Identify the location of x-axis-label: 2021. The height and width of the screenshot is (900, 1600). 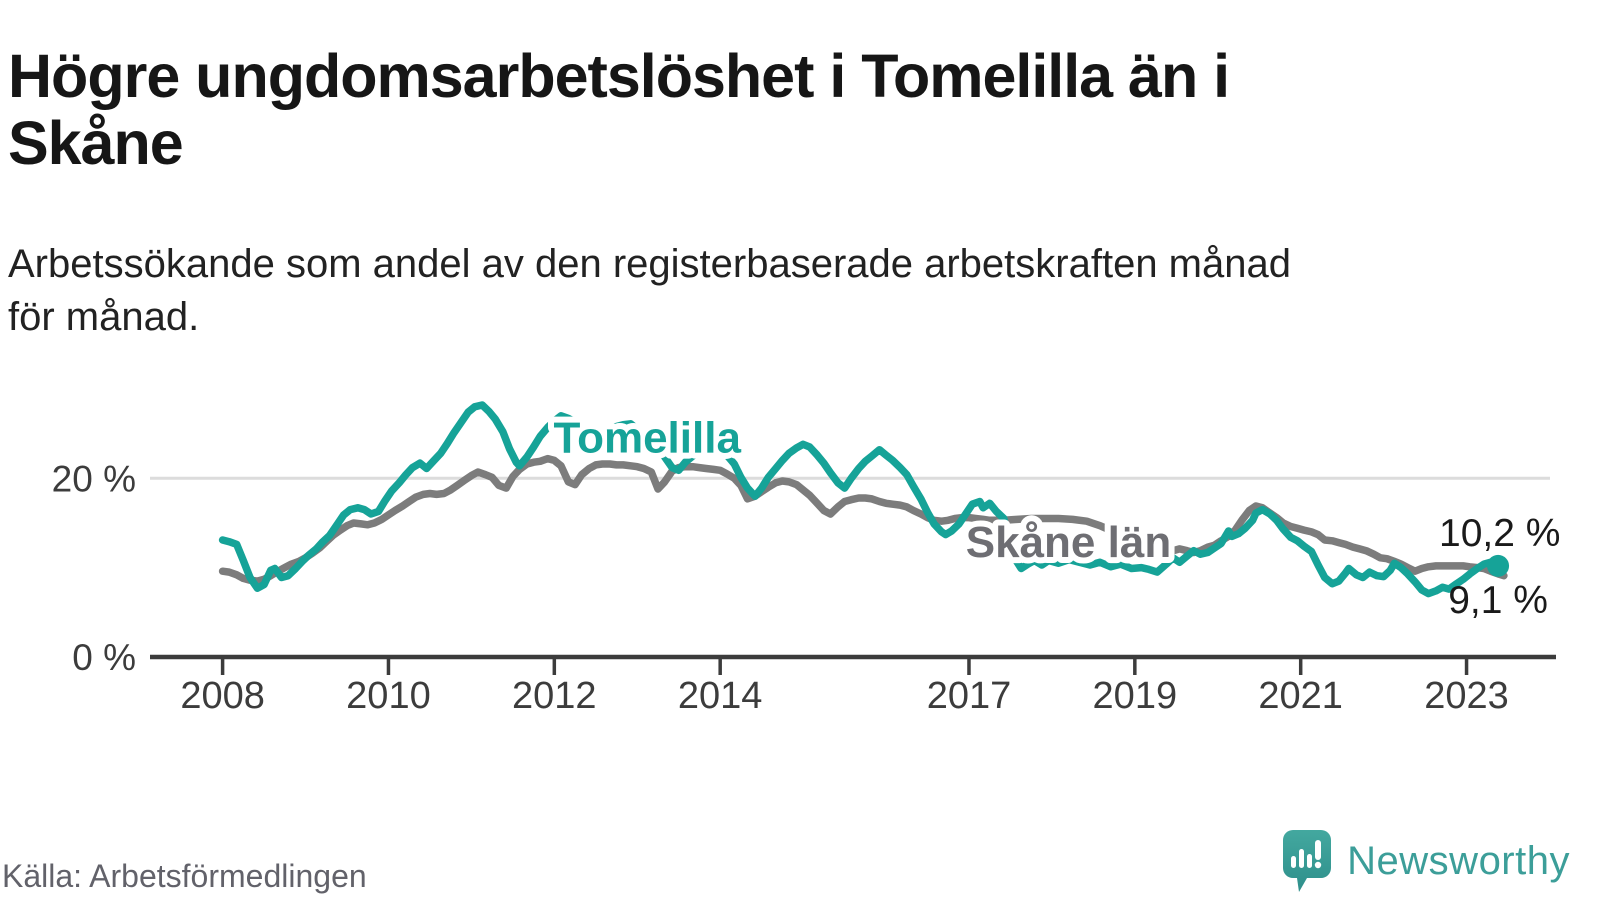
(1300, 696).